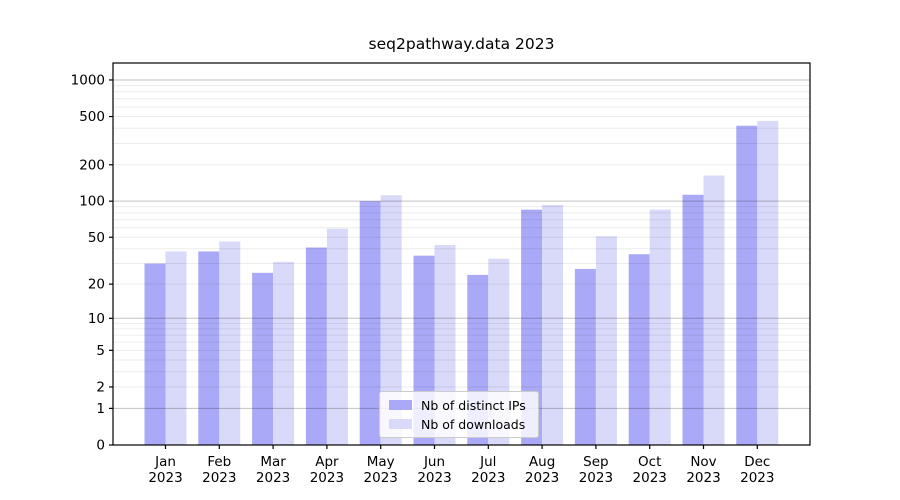 The height and width of the screenshot is (500, 900). What do you see at coordinates (100, 351) in the screenshot?
I see `y-tick-label: 5` at bounding box center [100, 351].